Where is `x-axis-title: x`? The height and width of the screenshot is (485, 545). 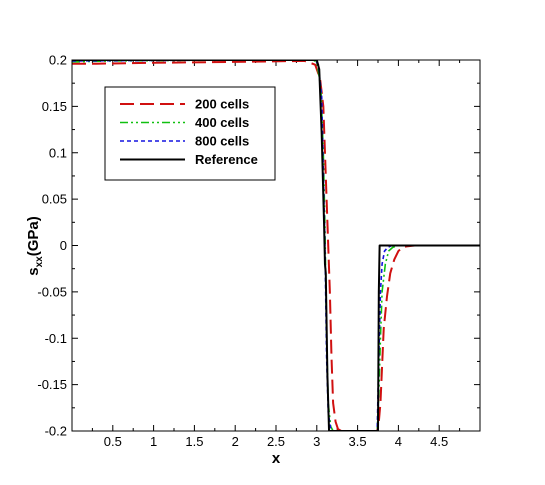 x-axis-title: x is located at coordinates (276, 458).